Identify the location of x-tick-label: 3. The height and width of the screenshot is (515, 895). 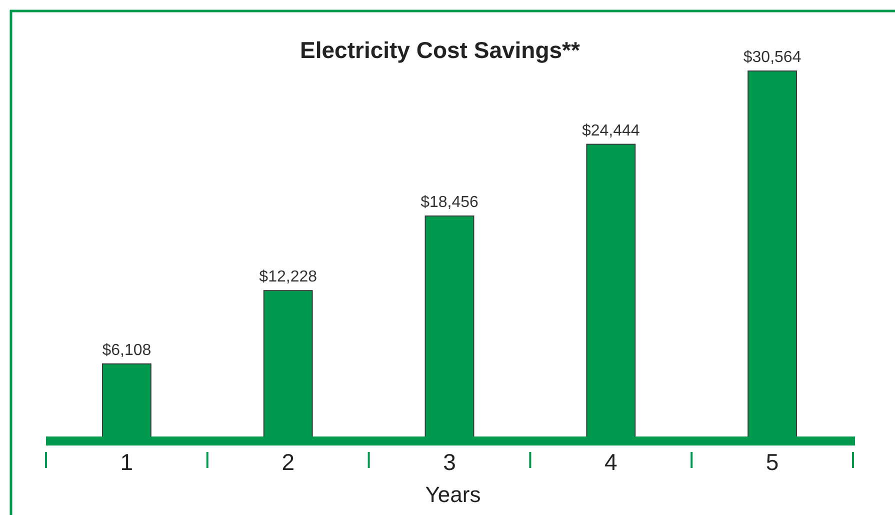
(449, 462).